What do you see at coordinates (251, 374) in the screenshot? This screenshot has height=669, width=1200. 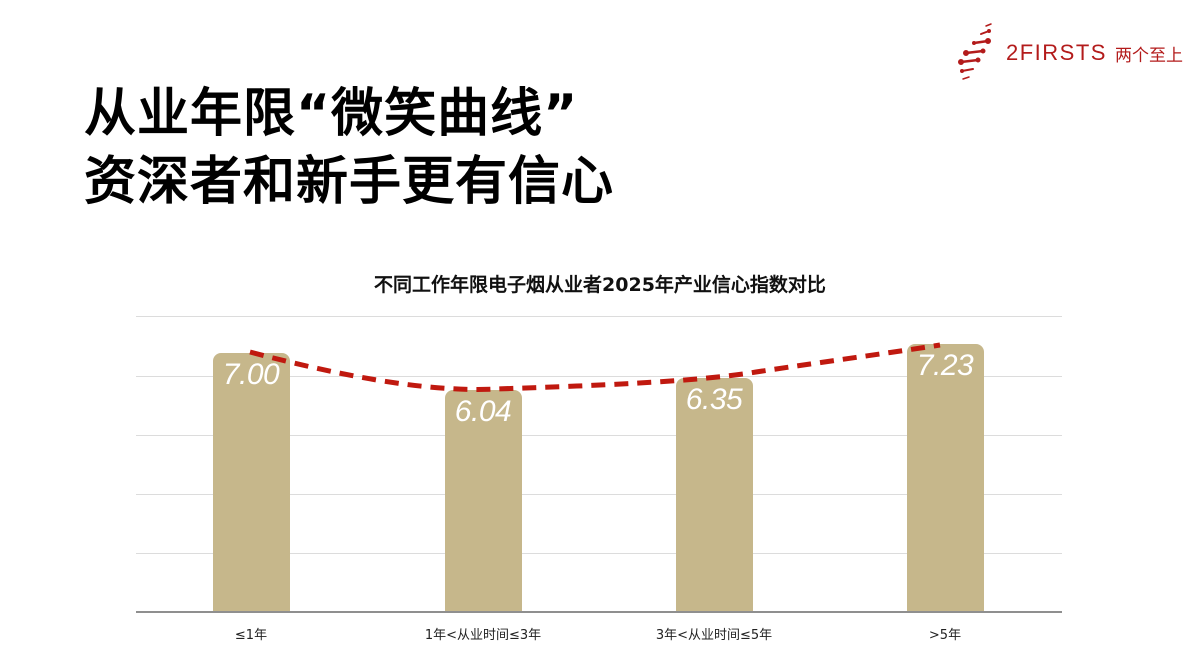 I see `value-label: 7.00` at bounding box center [251, 374].